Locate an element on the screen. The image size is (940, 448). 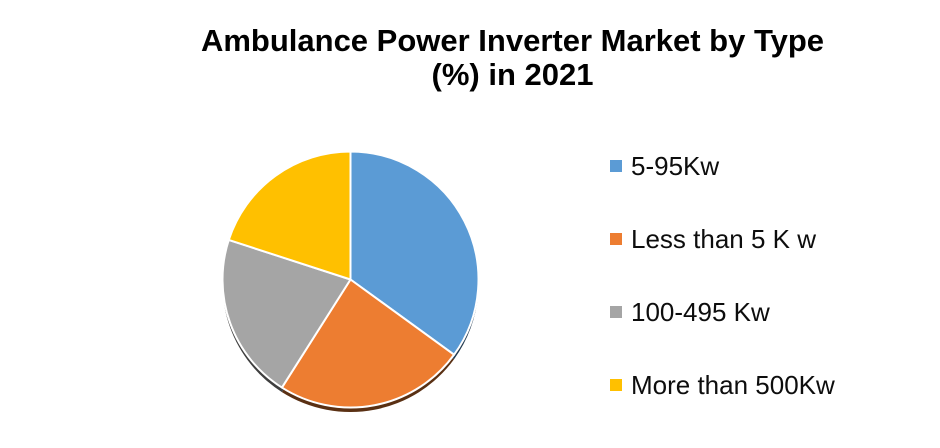
legend-label: Less than 5 K w is located at coordinates (723, 239).